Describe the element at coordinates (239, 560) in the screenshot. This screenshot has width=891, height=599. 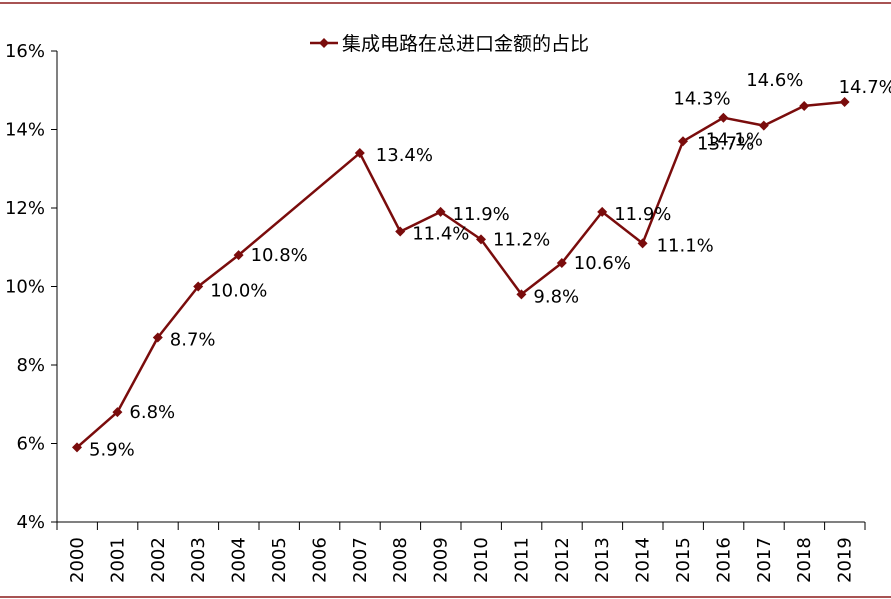
I see `x-tick-label: 2004` at that location.